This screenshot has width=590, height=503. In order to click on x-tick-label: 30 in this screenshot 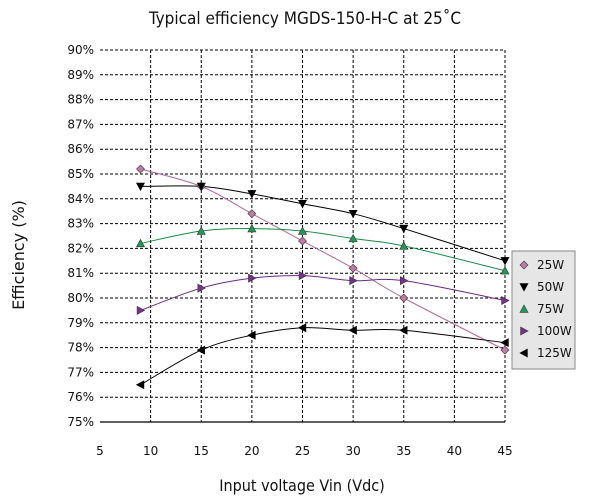, I will do `click(352, 451)`.